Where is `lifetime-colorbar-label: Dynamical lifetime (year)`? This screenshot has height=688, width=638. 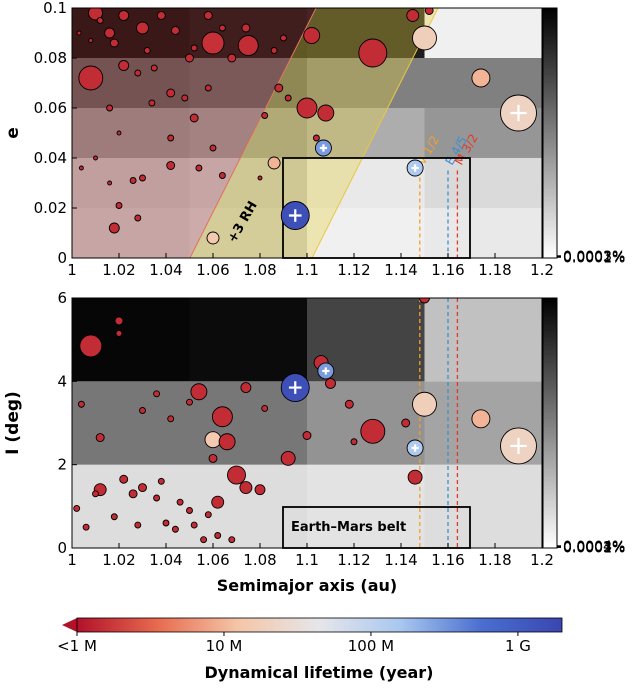 lifetime-colorbar-label: Dynamical lifetime (year) is located at coordinates (319, 672).